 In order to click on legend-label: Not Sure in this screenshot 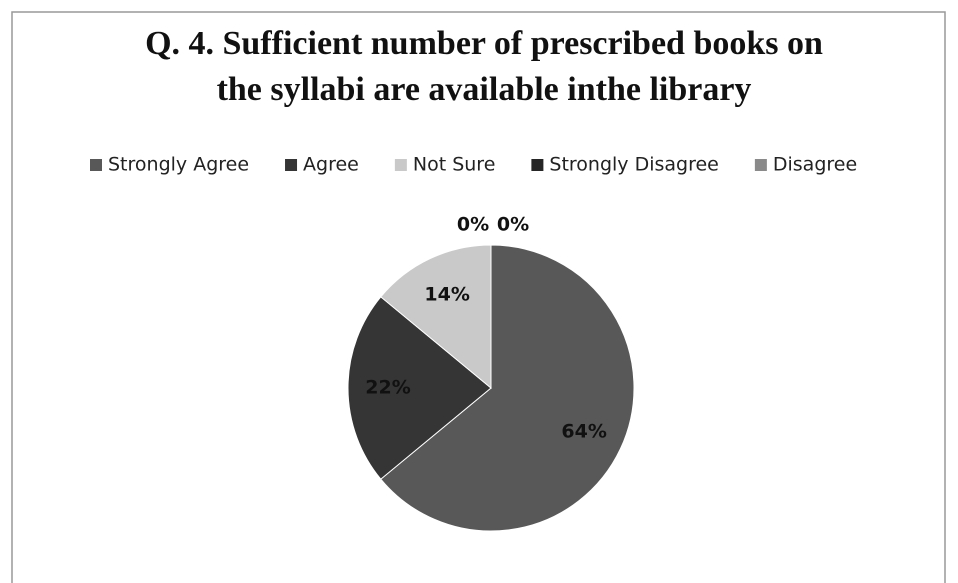, I will do `click(454, 165)`.